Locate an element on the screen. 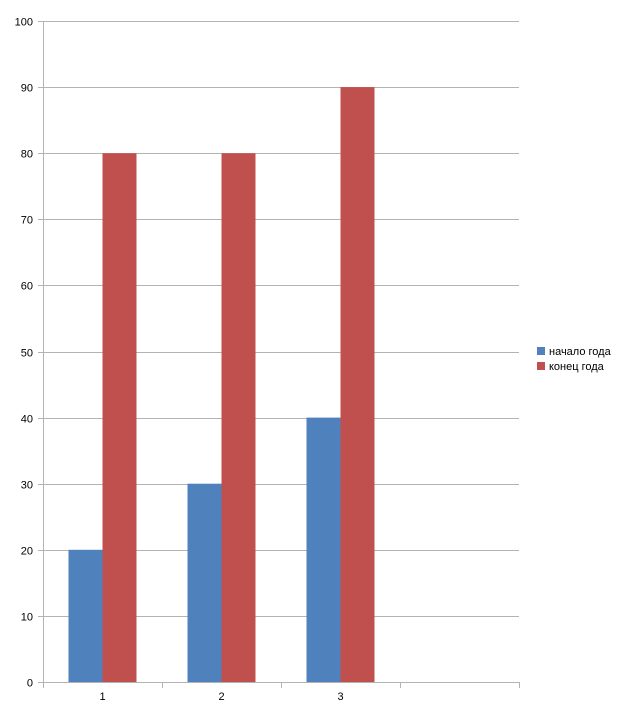 The image size is (626, 719). legend-label: начало года is located at coordinates (580, 352).